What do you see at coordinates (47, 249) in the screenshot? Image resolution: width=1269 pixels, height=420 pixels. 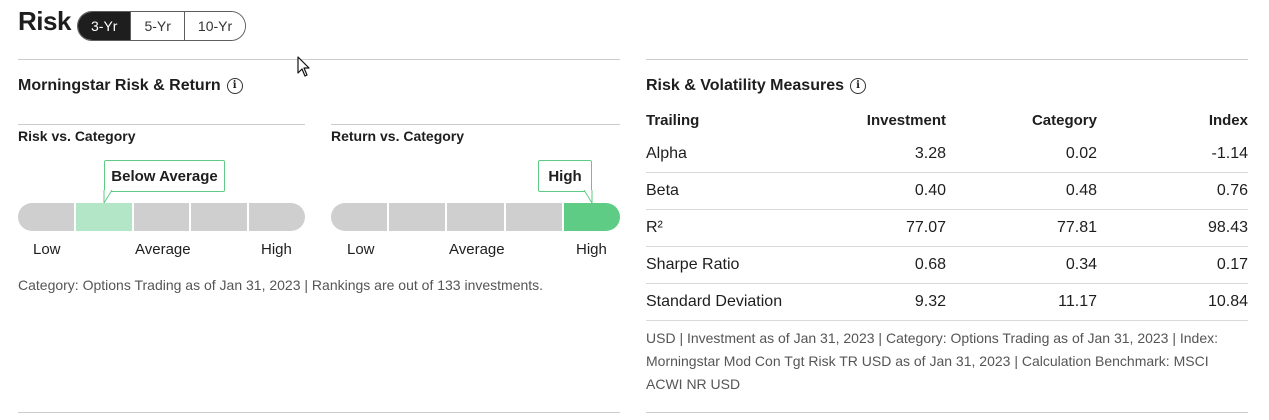 I see `risk-scale-low: Low` at bounding box center [47, 249].